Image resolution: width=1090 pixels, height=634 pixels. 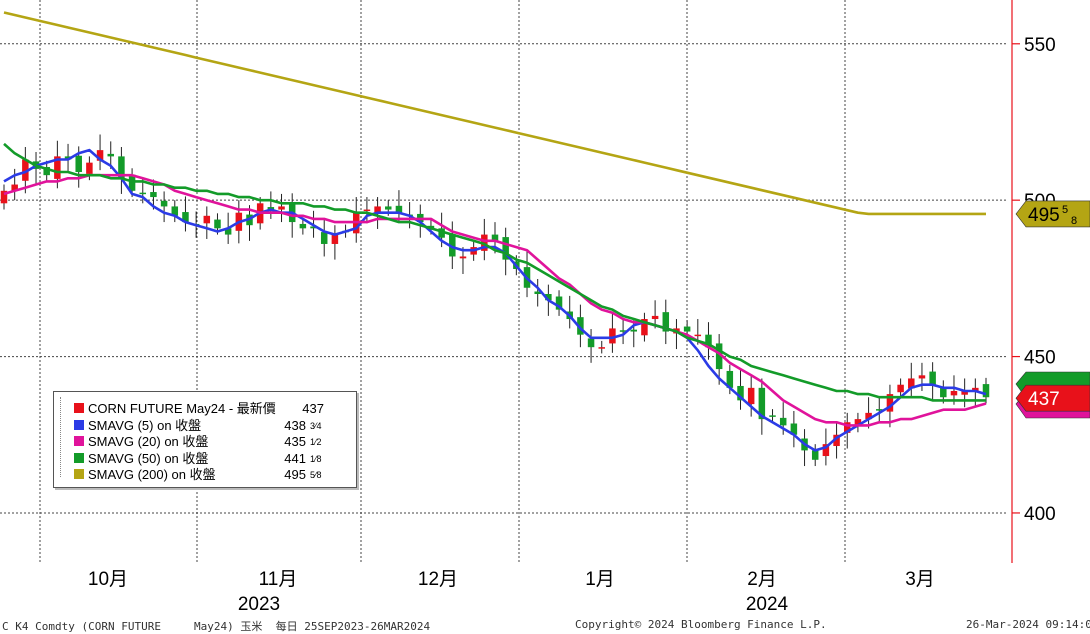 I want to click on legend-label: SMAVG (20) on 收盤, so click(x=148, y=441).